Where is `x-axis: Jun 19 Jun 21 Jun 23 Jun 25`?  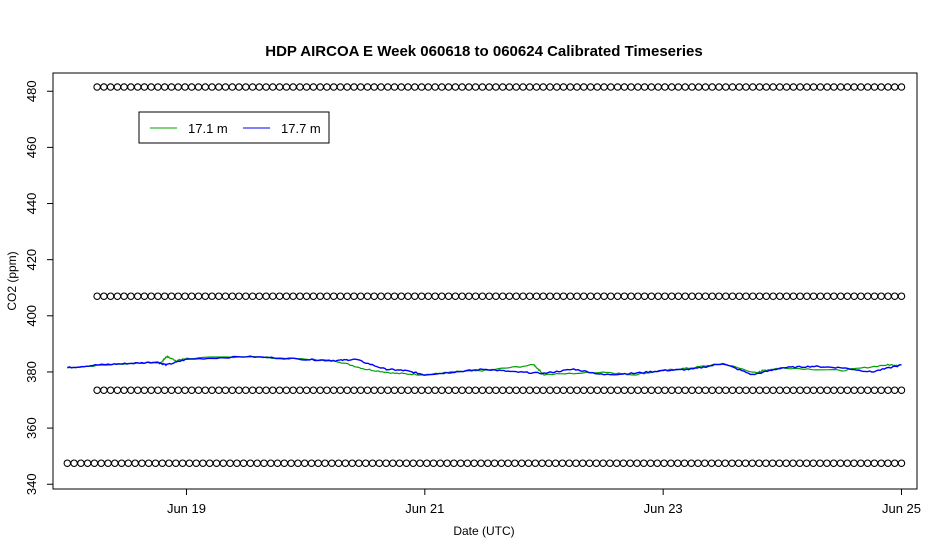 x-axis: Jun 19 Jun 21 Jun 23 Jun 25 is located at coordinates (544, 502).